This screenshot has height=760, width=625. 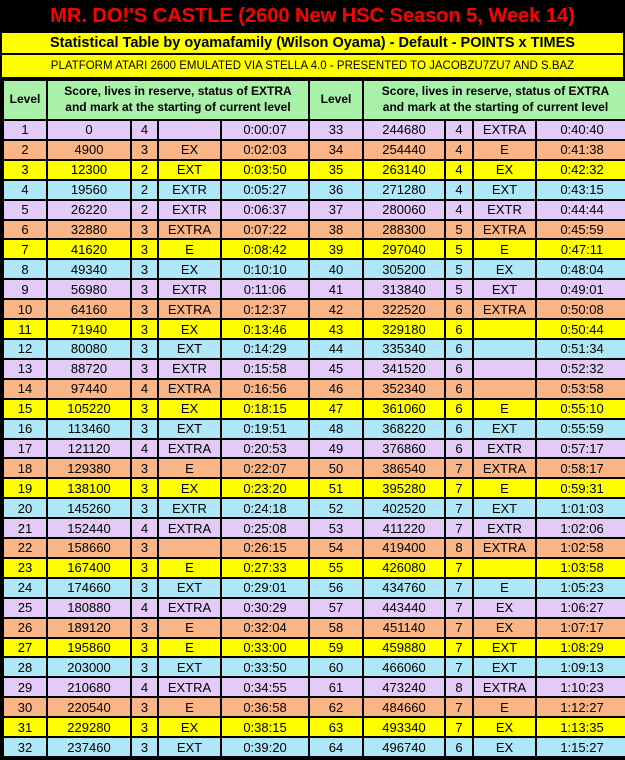 I want to click on score-cell: 493340, so click(x=404, y=727).